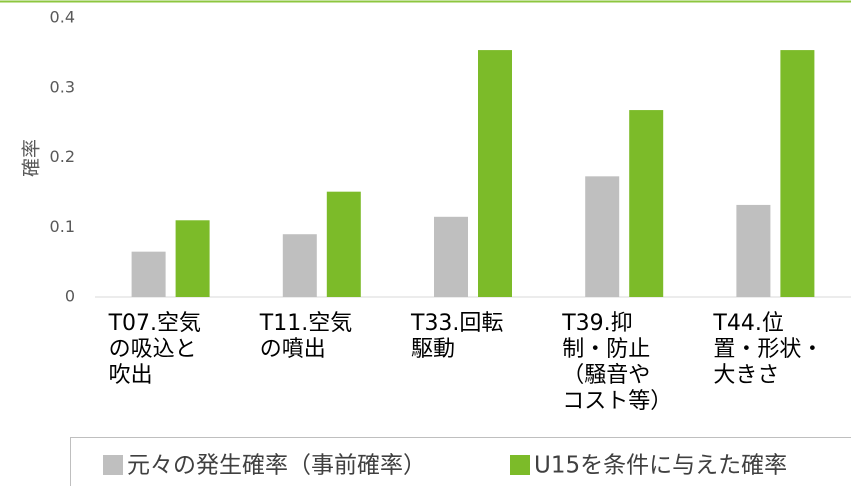  I want to click on x-tick-label: T33.回転, so click(456, 323).